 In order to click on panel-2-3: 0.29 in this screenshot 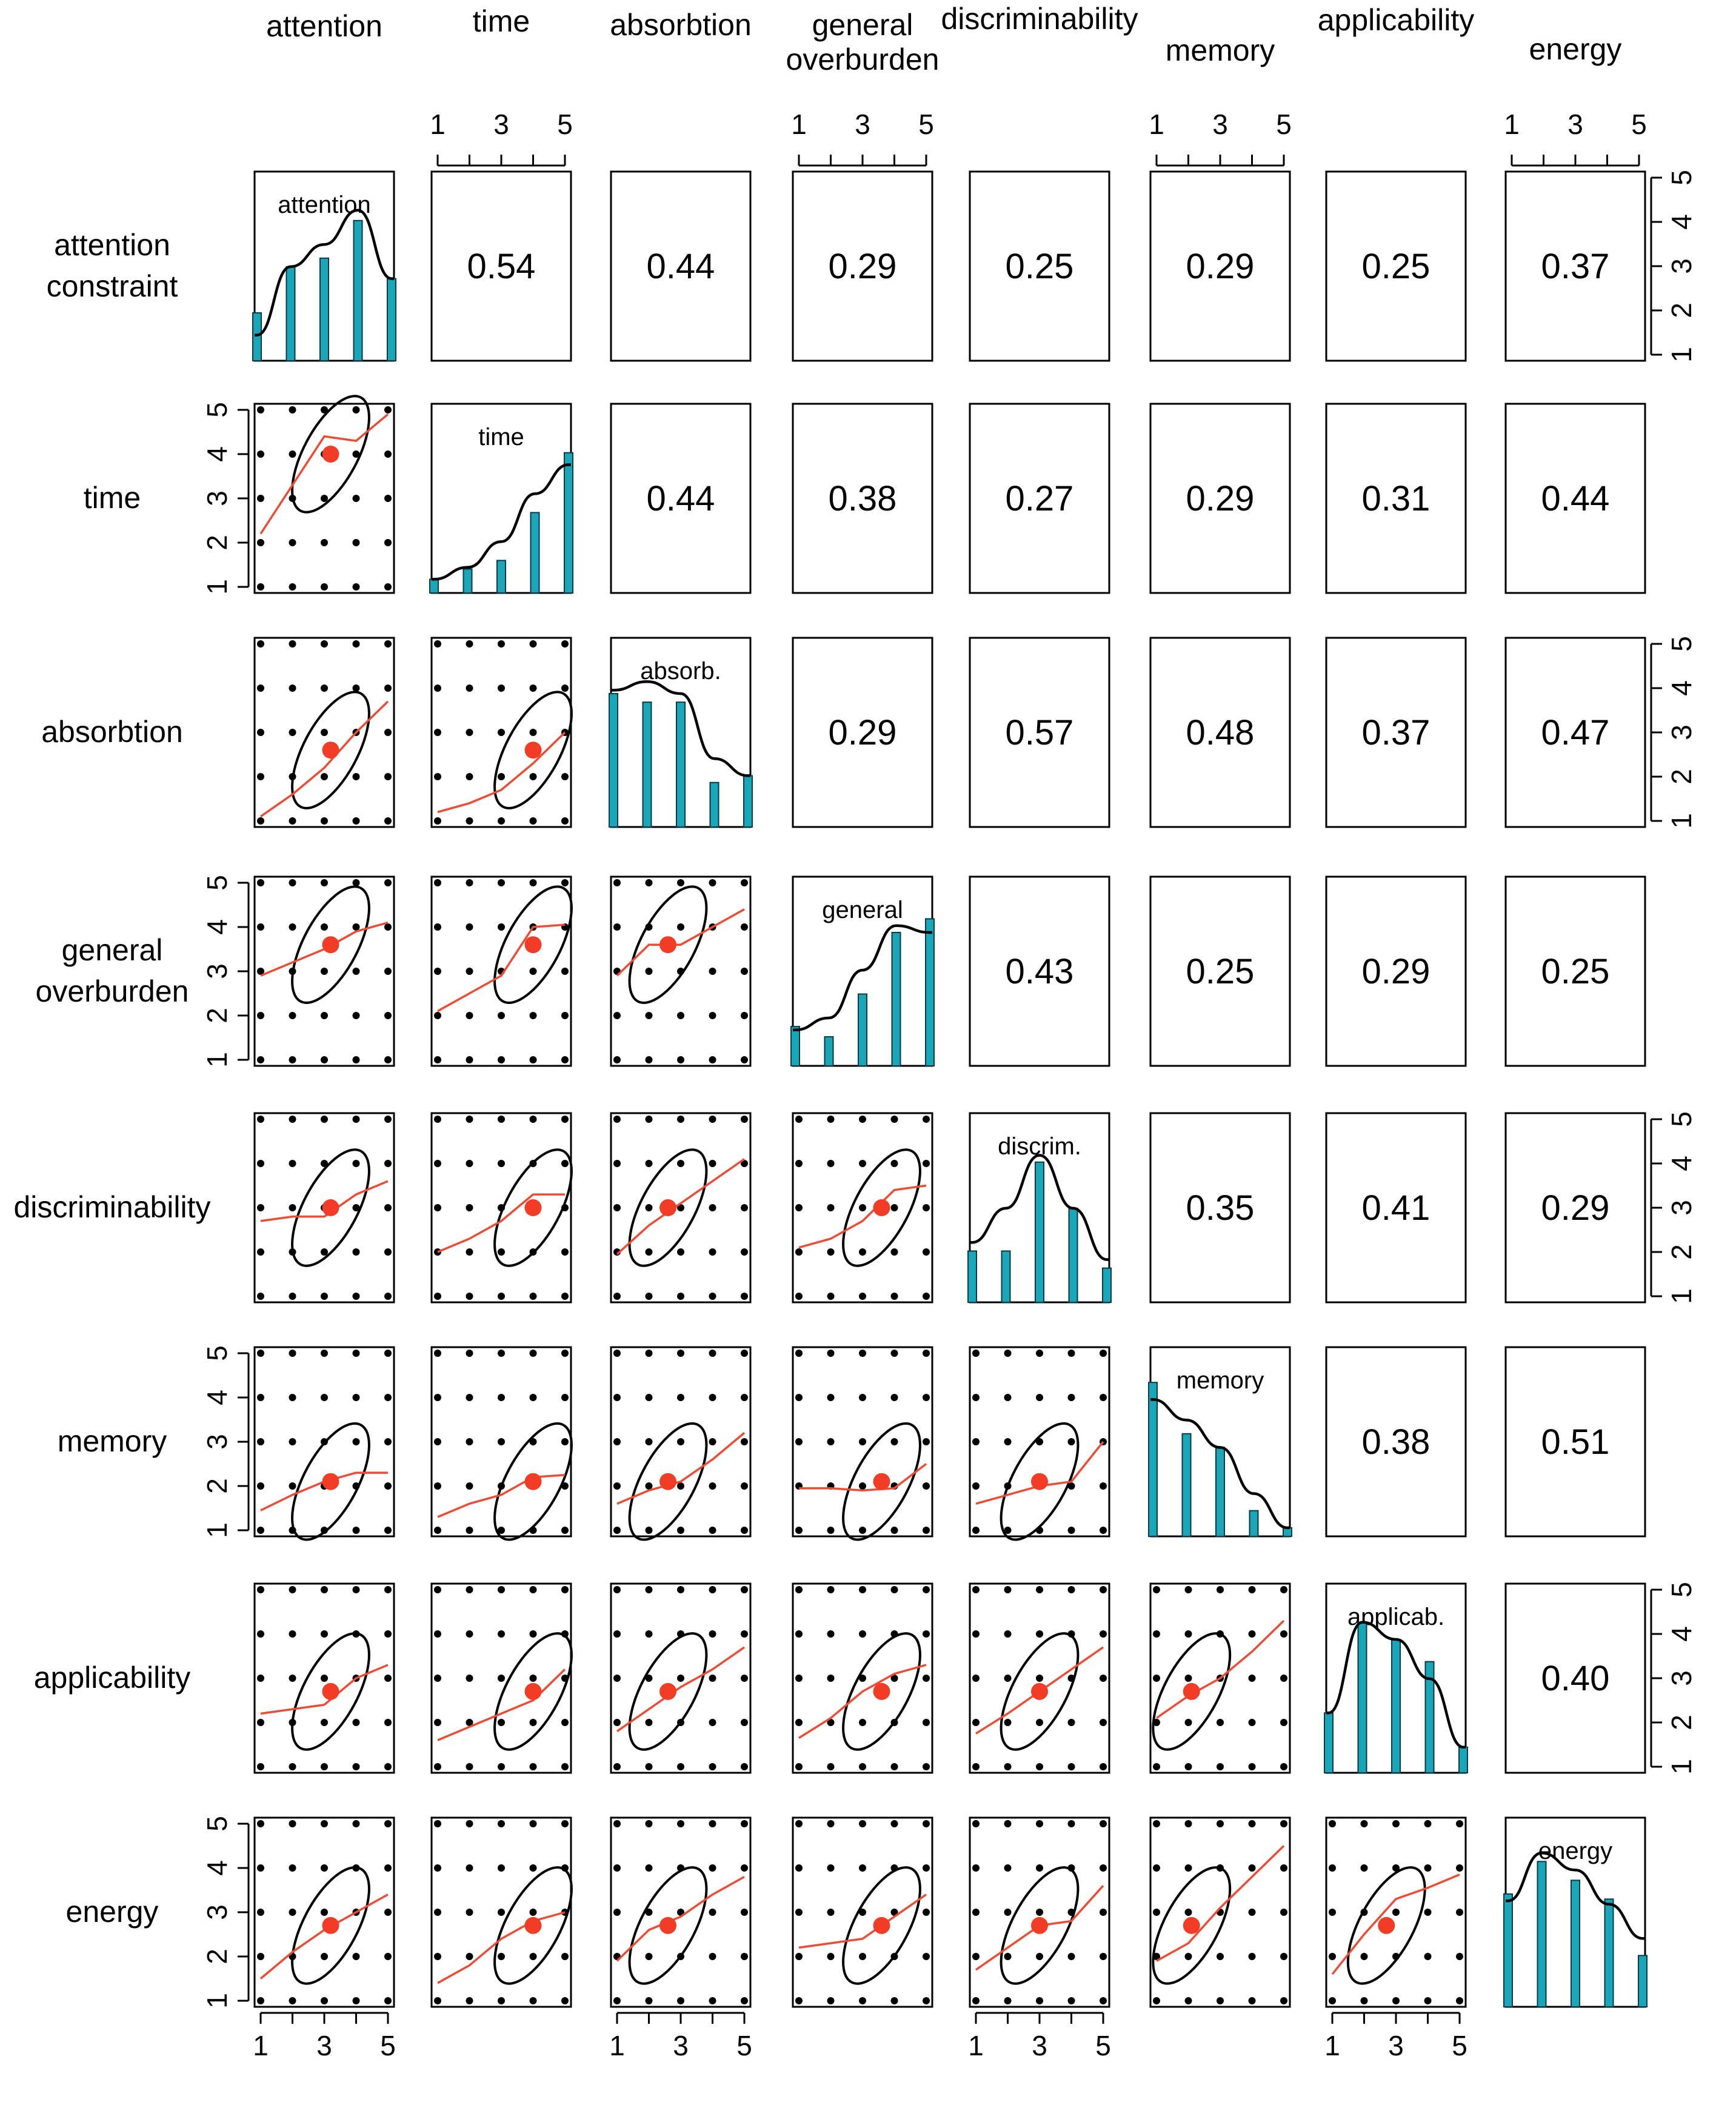, I will do `click(863, 732)`.